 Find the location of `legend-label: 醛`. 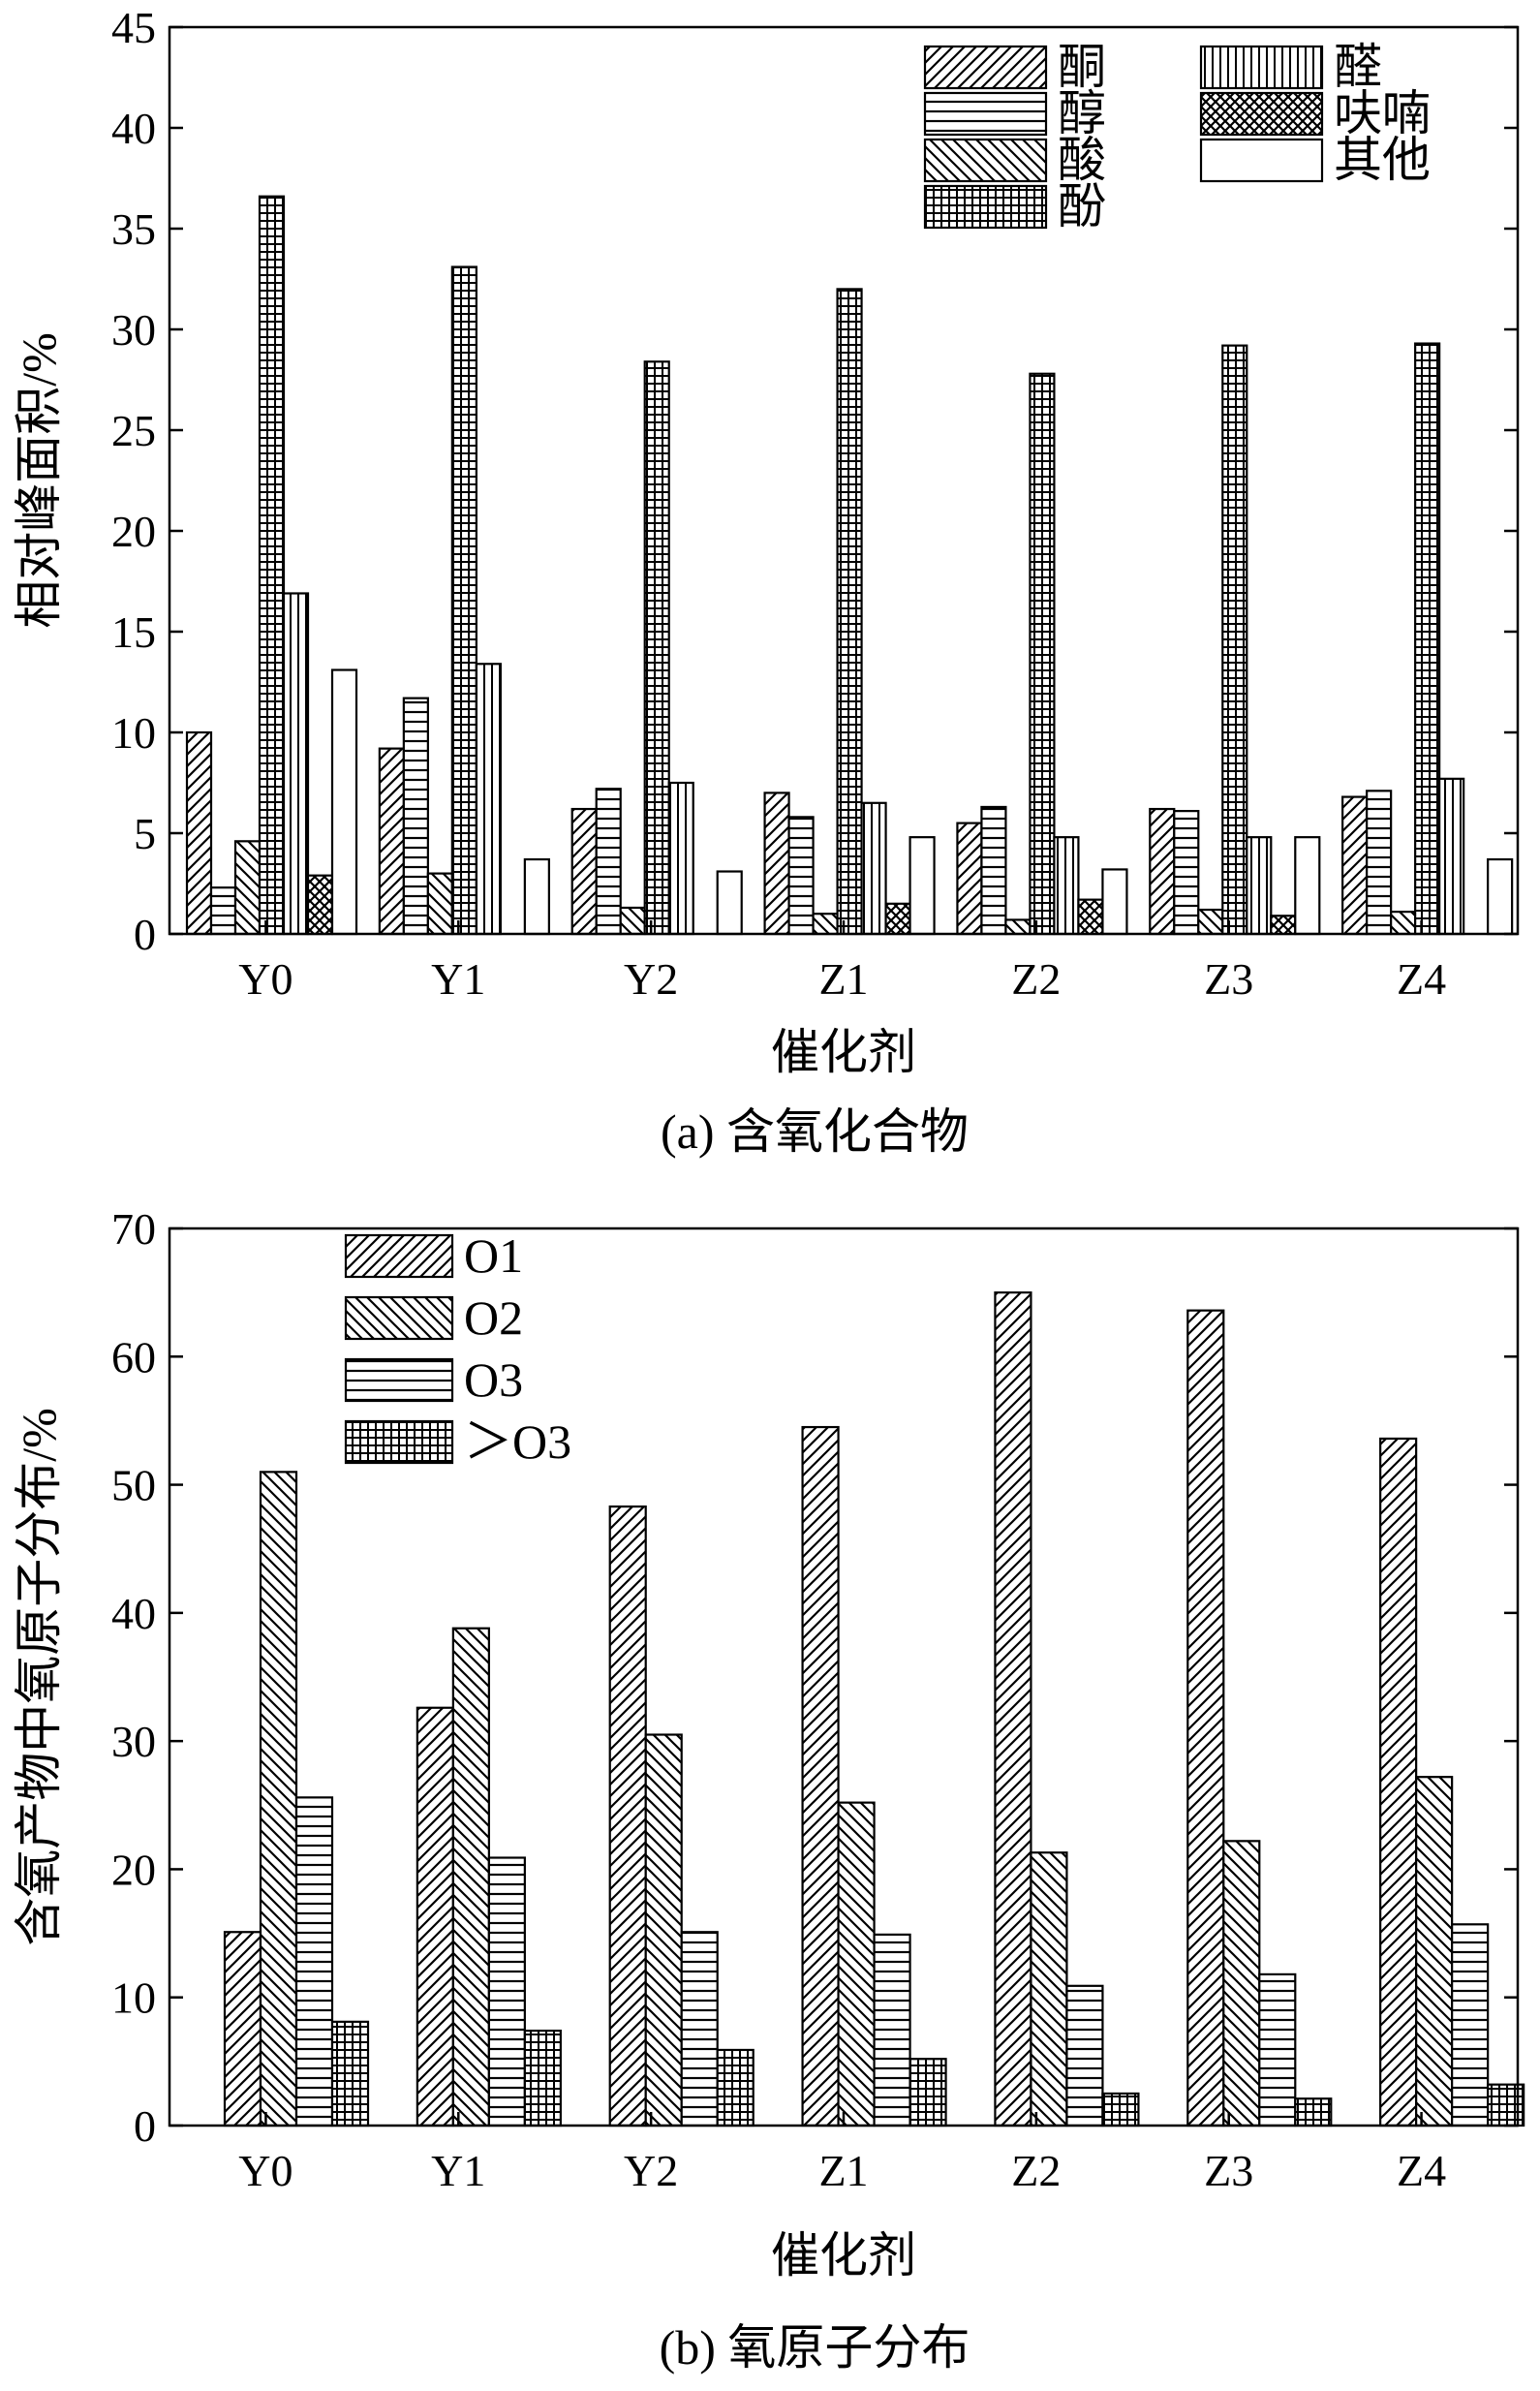

legend-label: 醛 is located at coordinates (1358, 67).